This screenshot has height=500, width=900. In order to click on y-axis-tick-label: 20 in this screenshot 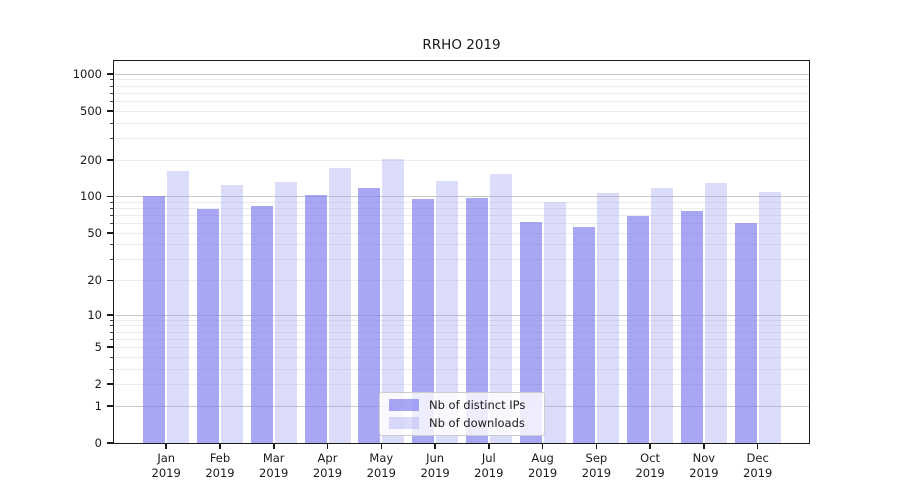, I will do `click(94, 280)`.